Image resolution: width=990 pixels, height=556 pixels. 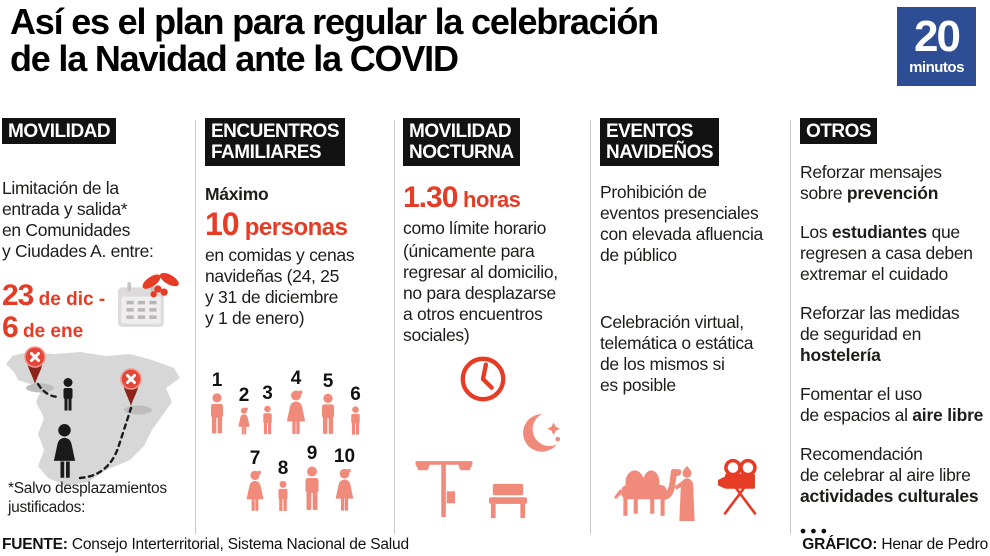 I want to click on person-icon: 8, so click(x=283, y=486).